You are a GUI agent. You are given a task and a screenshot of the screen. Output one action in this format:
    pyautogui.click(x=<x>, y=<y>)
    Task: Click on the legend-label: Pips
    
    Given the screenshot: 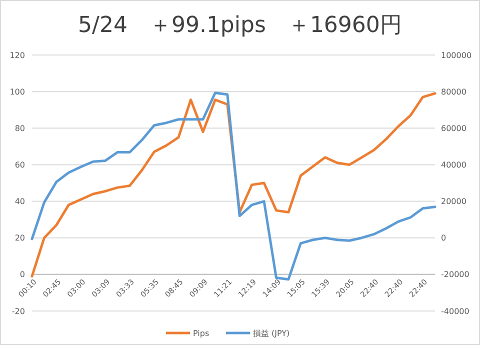 What is the action you would take?
    pyautogui.click(x=201, y=333)
    